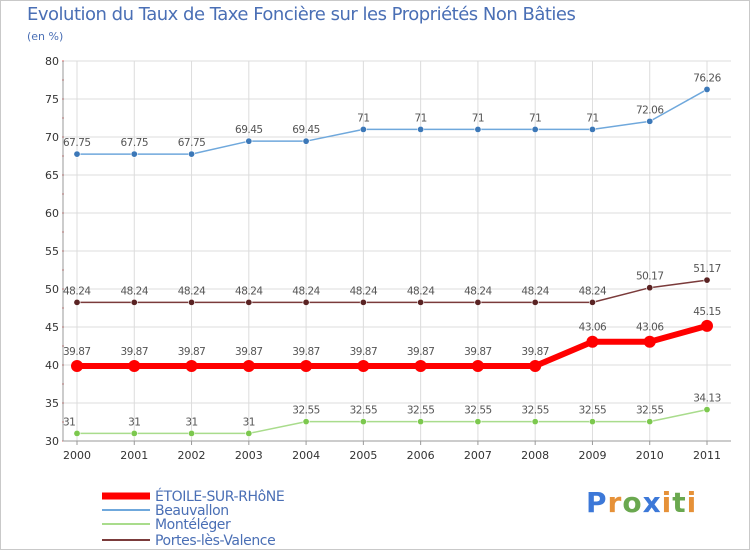 The height and width of the screenshot is (550, 750). Describe the element at coordinates (650, 277) in the screenshot. I see `data-label: 50.17` at that location.